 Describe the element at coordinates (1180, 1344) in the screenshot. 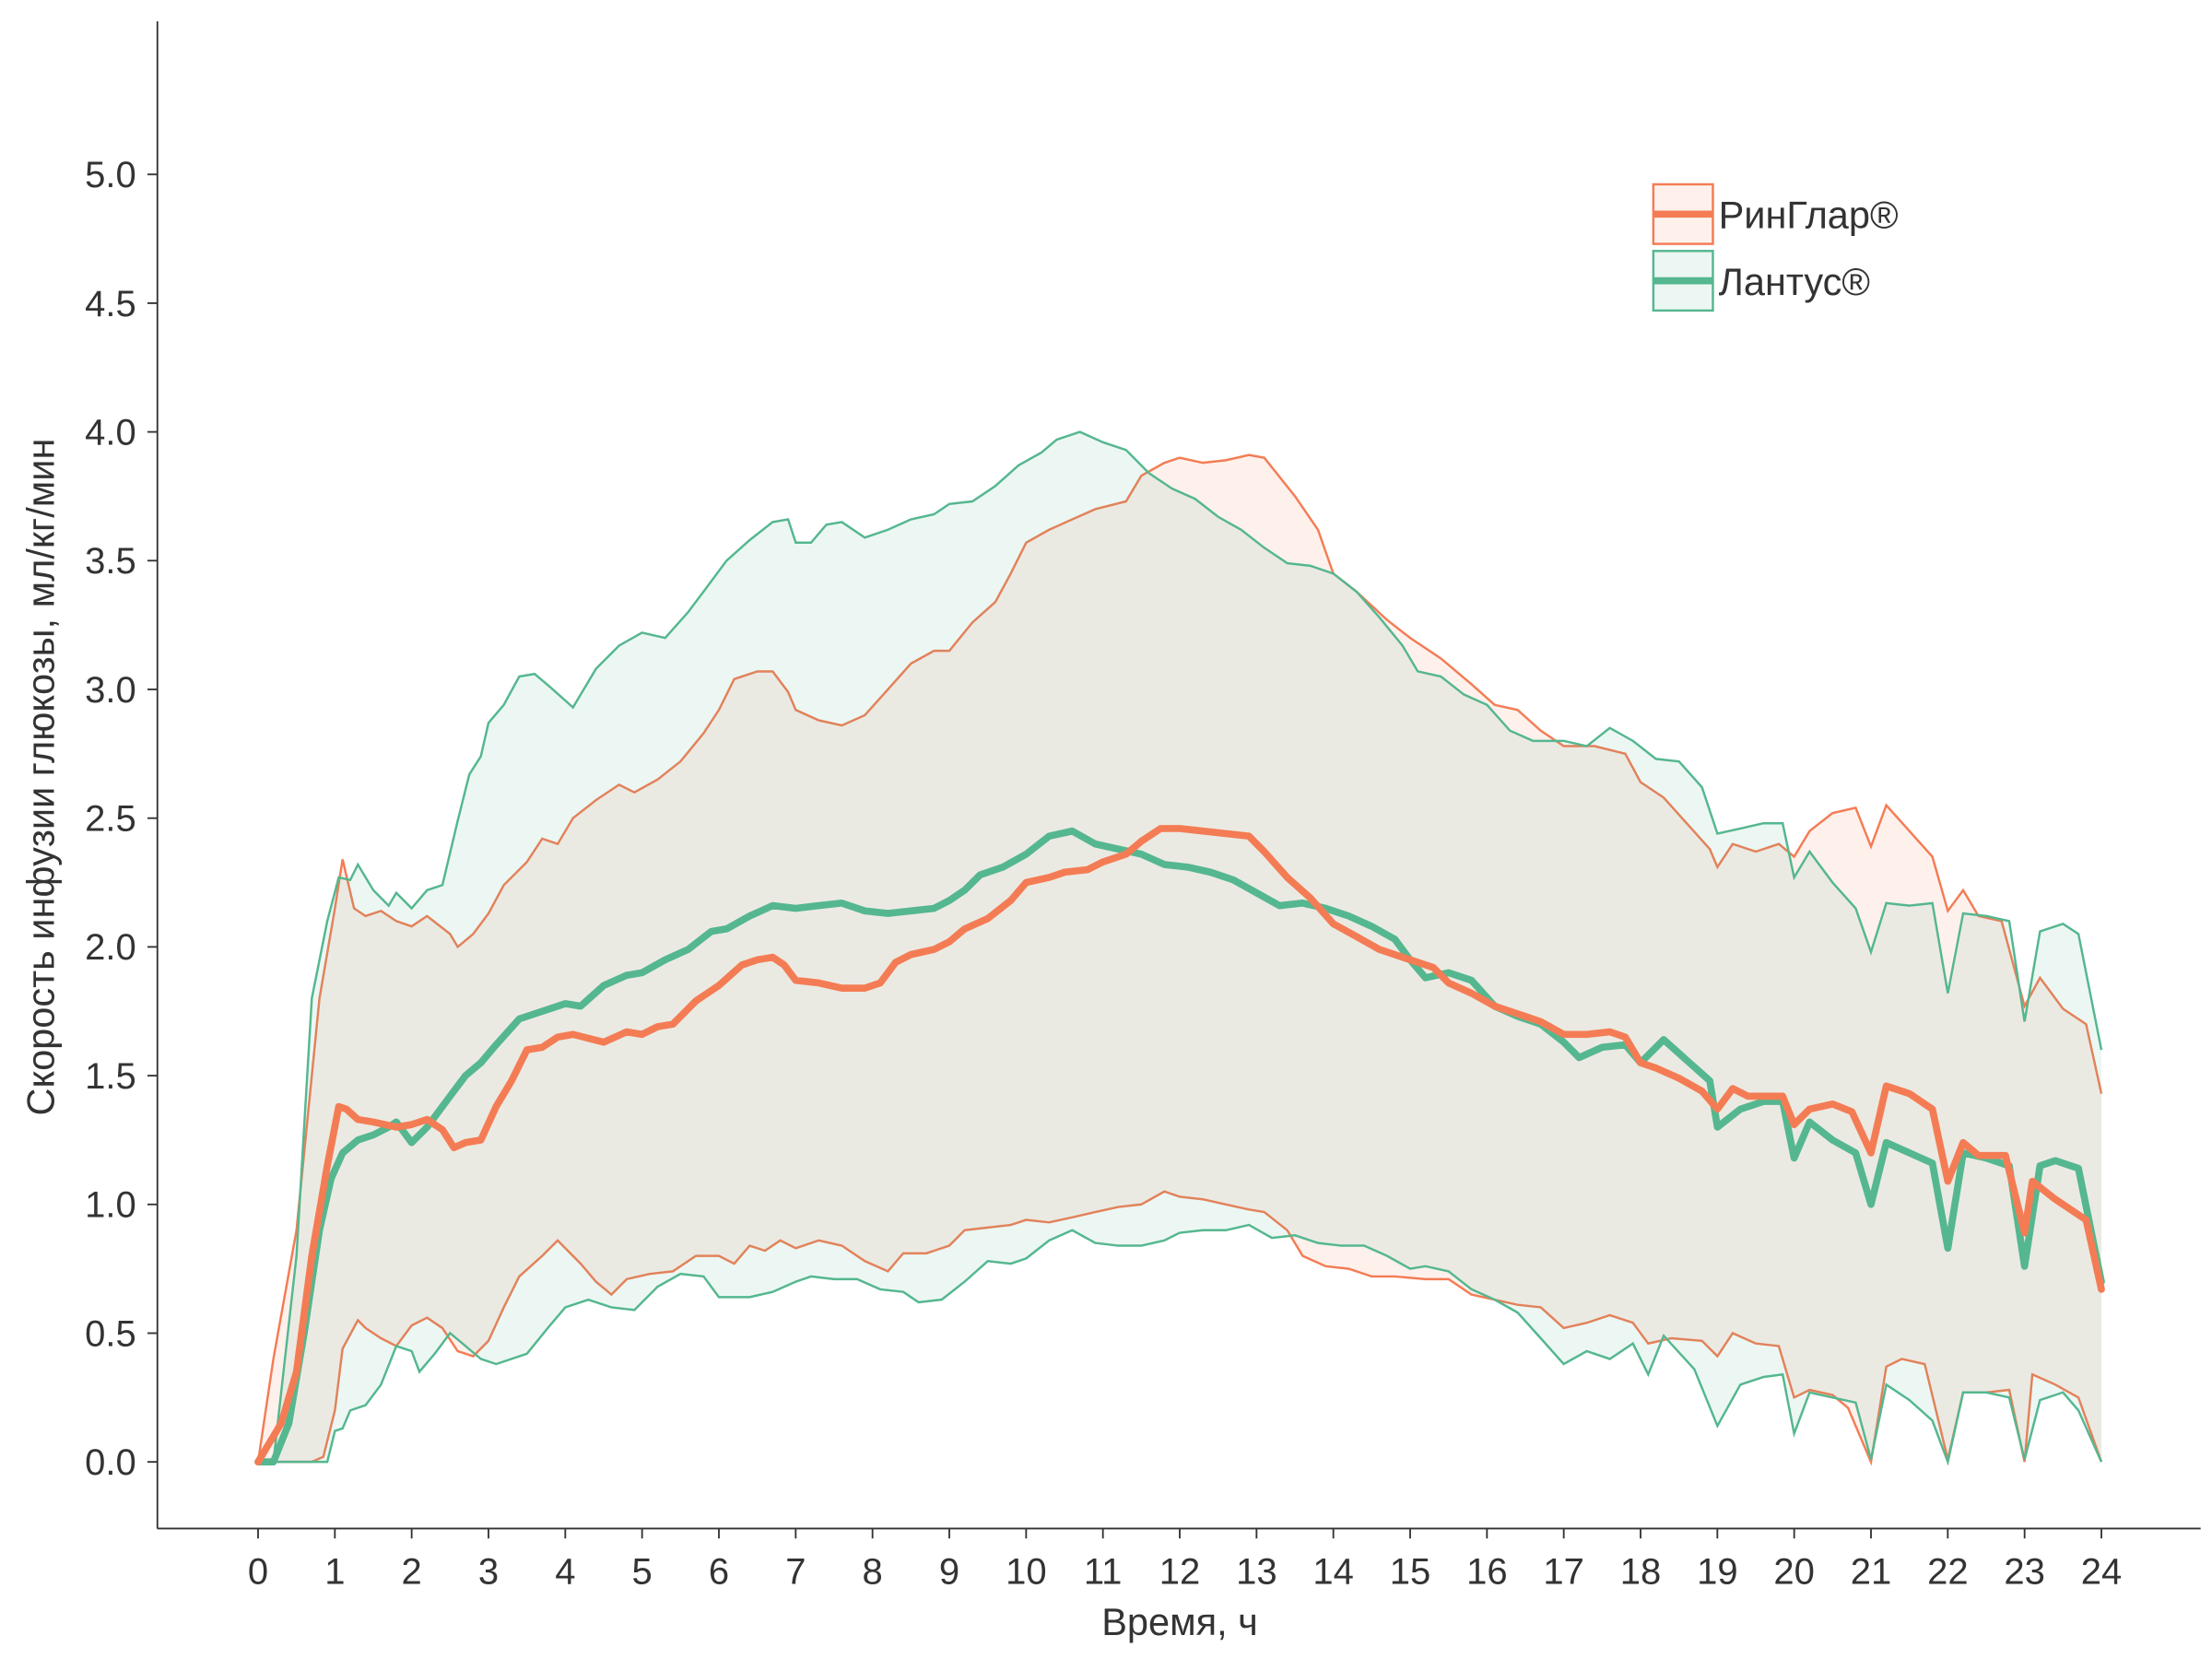

I see `lantus-lower-bound-line` at that location.